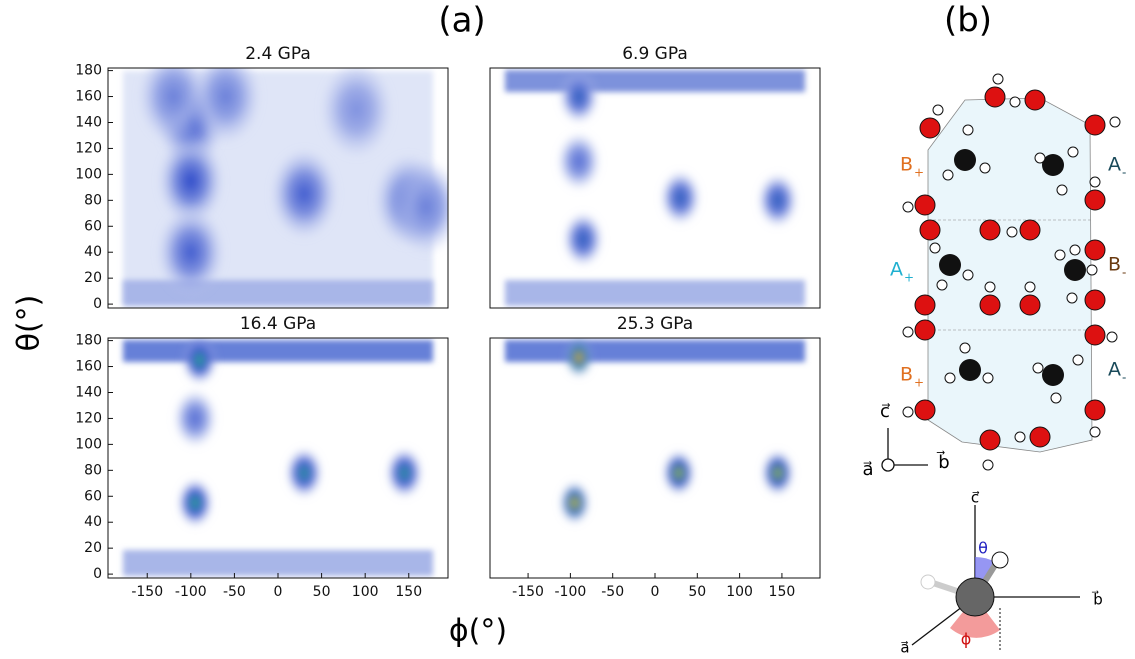 This screenshot has height=659, width=1135. Describe the element at coordinates (461, 21) in the screenshot. I see `panel-label: (a)` at that location.